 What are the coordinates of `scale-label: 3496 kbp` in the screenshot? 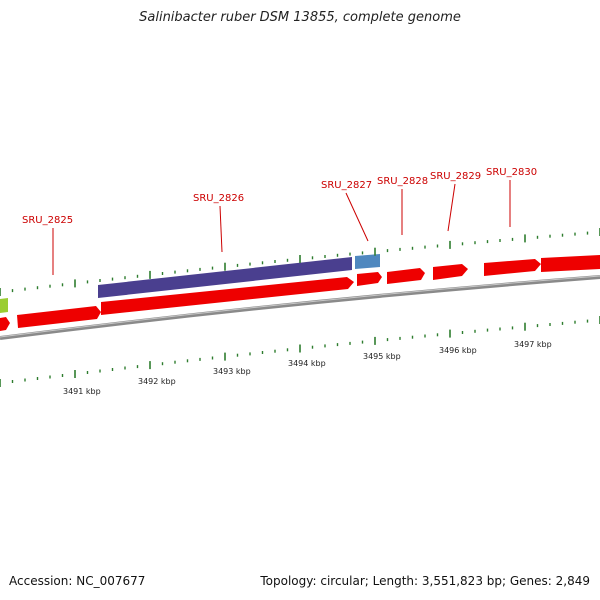 It's located at (458, 350).